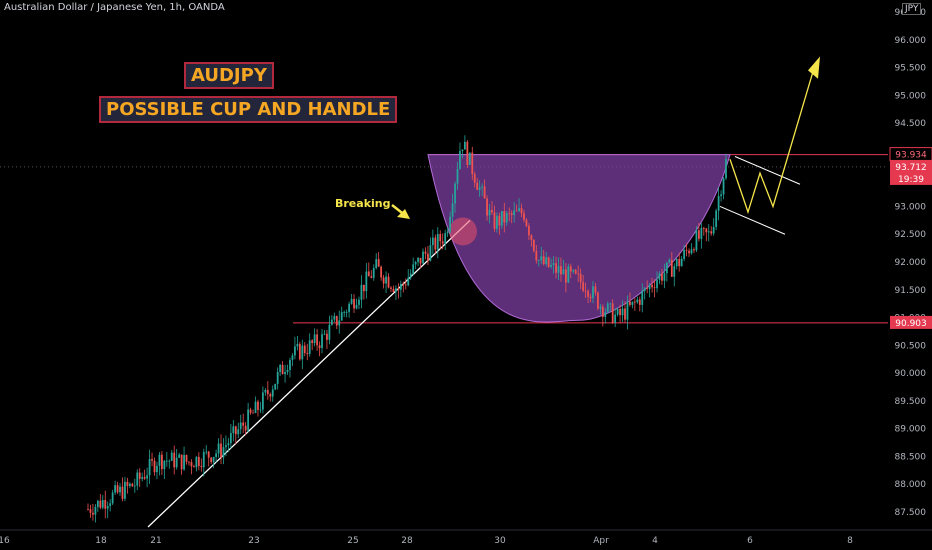 The height and width of the screenshot is (550, 932). What do you see at coordinates (911, 374) in the screenshot?
I see `y-tick-label: 90.000` at bounding box center [911, 374].